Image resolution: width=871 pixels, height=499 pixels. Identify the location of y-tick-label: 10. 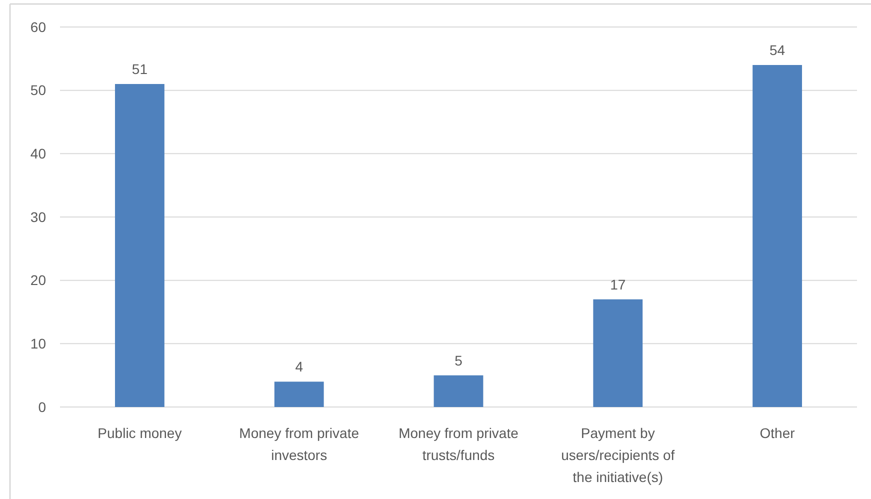
(38, 344).